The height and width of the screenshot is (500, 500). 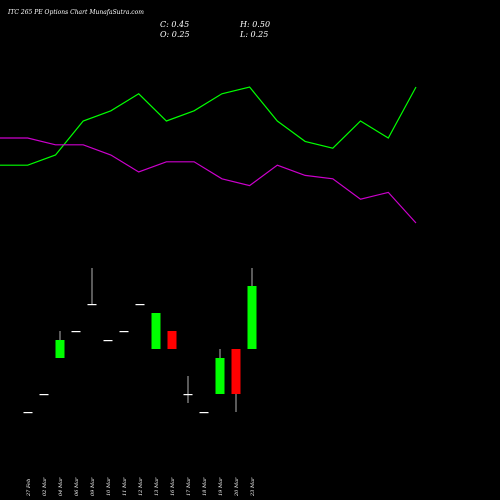 What do you see at coordinates (157, 486) in the screenshot?
I see `x-tick-label: 13 Mar` at bounding box center [157, 486].